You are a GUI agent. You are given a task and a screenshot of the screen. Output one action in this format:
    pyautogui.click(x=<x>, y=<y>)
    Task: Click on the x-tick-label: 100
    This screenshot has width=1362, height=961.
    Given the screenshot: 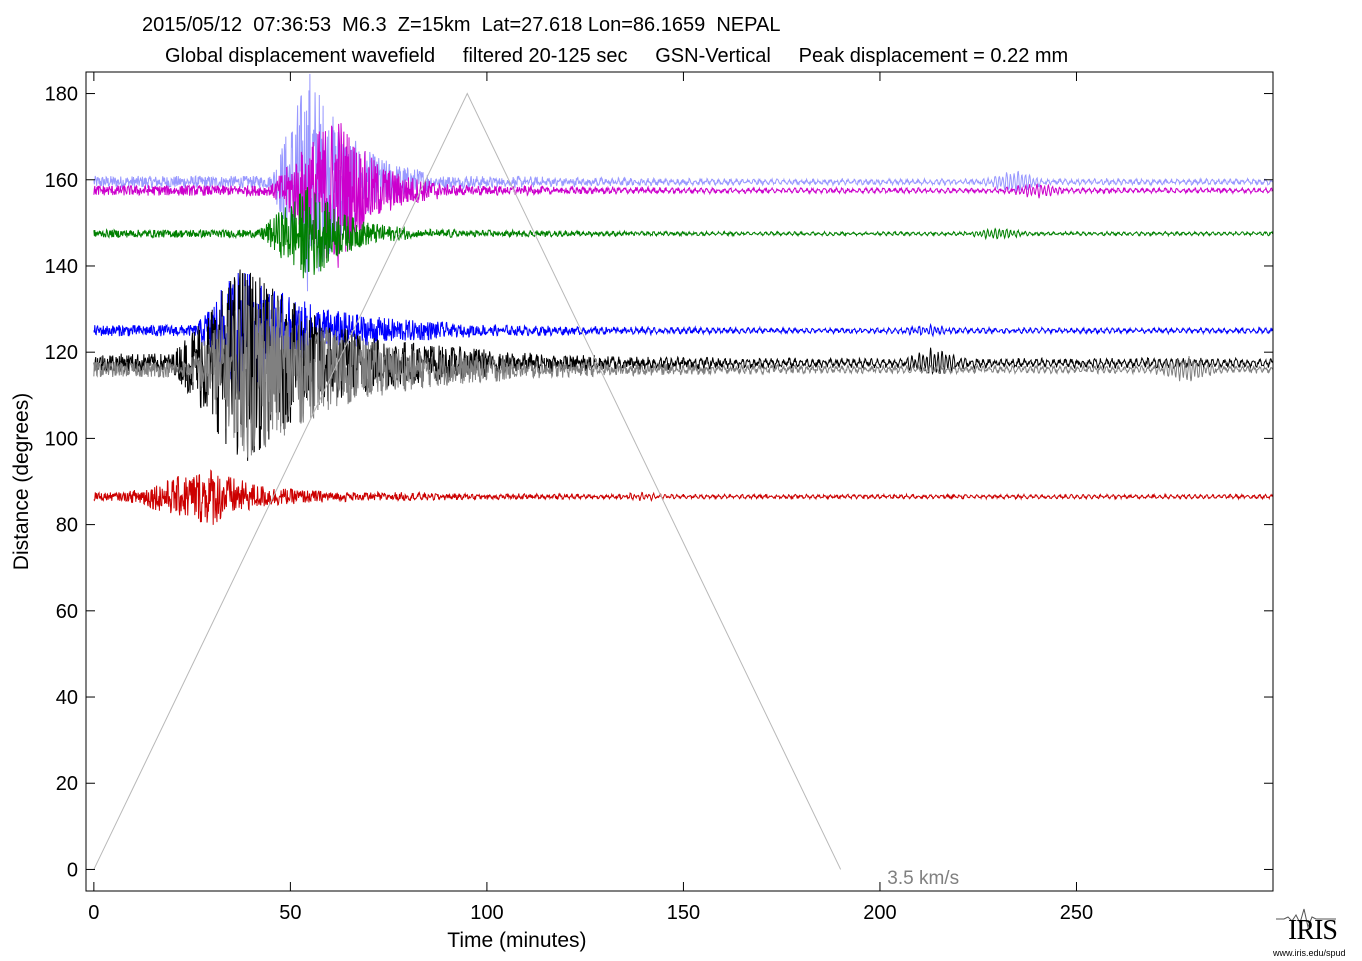 What is the action you would take?
    pyautogui.click(x=486, y=913)
    